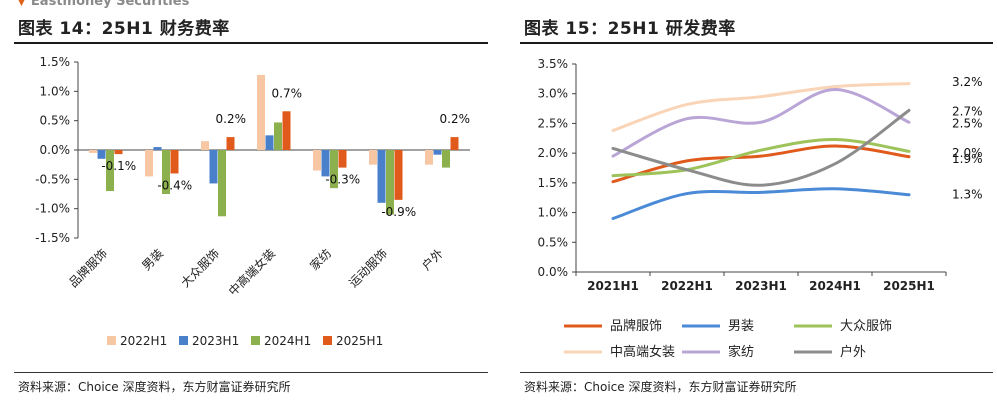 This screenshot has height=400, width=997. What do you see at coordinates (433, 260) in the screenshot?
I see `x-category-label: 户外` at bounding box center [433, 260].